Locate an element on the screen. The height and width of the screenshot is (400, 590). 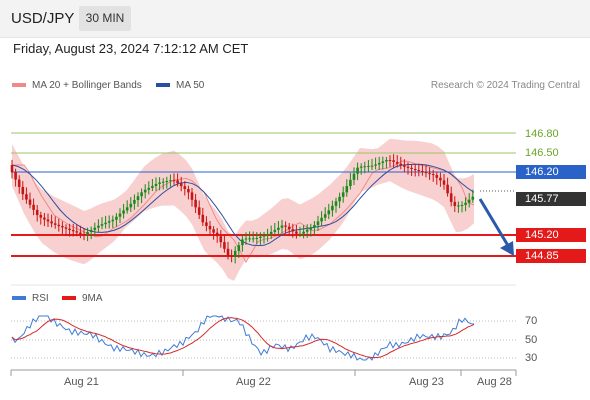
bollinger-swatch is located at coordinates (19, 85).